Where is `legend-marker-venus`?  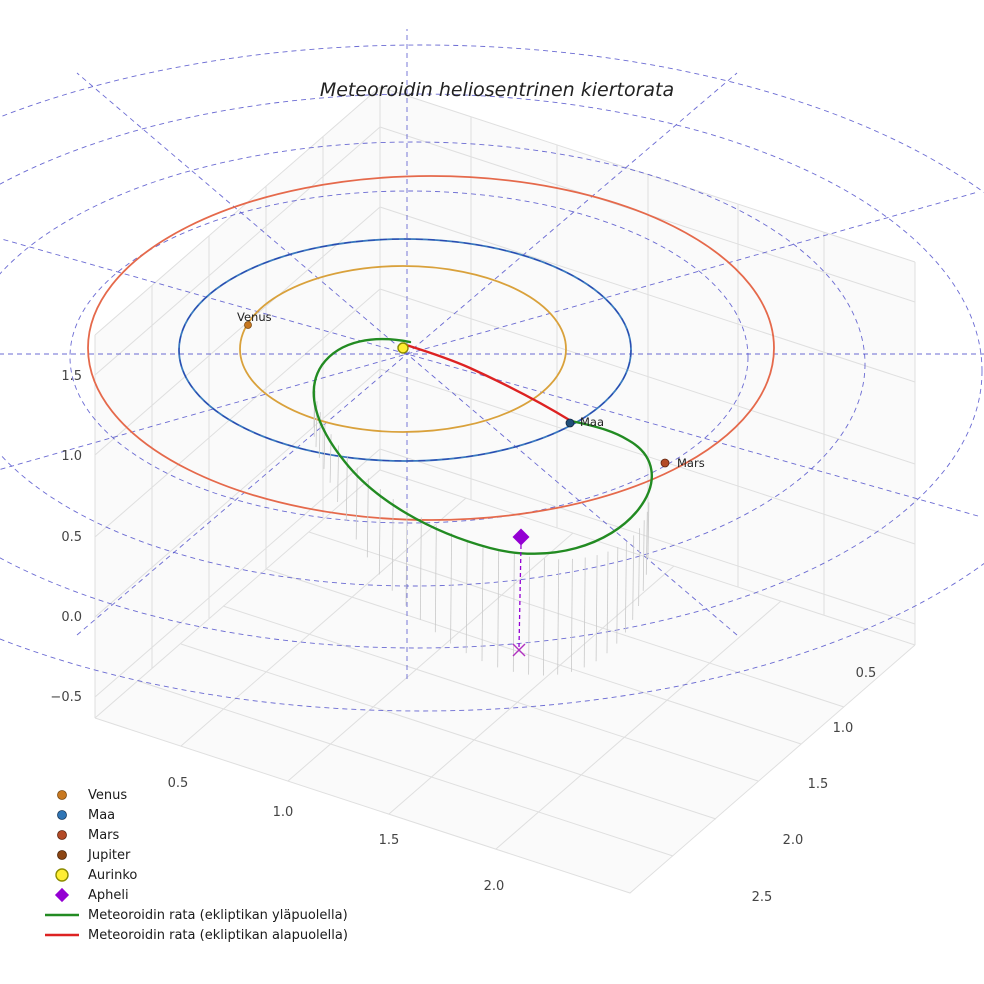
legend-marker-venus is located at coordinates (62, 795).